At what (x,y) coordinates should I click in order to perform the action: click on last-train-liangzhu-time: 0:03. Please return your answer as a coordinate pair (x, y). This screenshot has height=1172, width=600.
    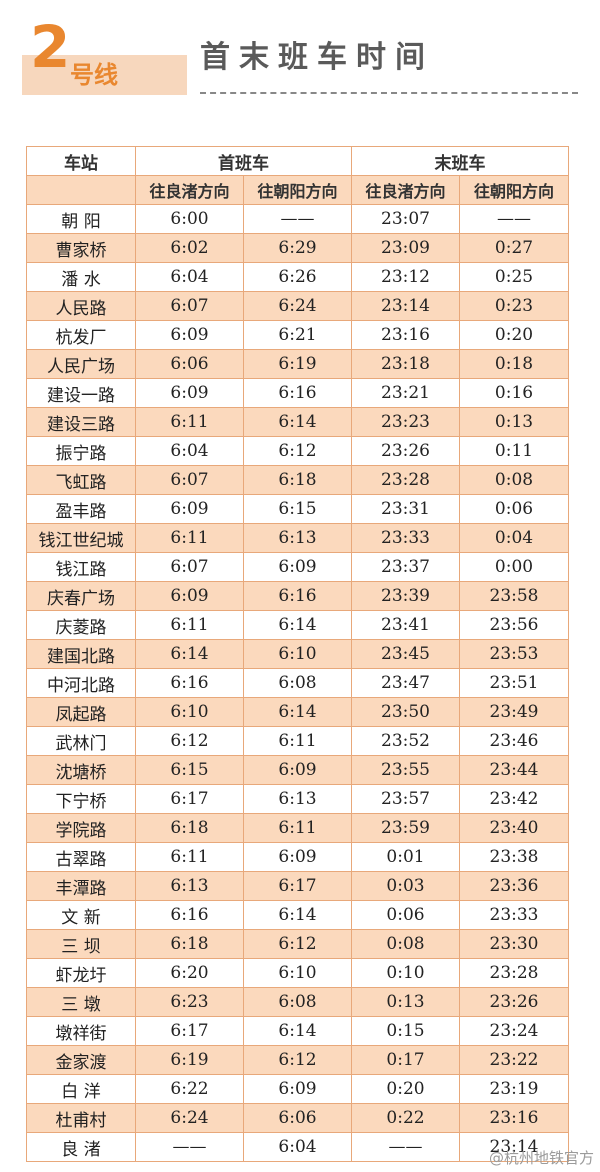
    Looking at the image, I should click on (405, 886).